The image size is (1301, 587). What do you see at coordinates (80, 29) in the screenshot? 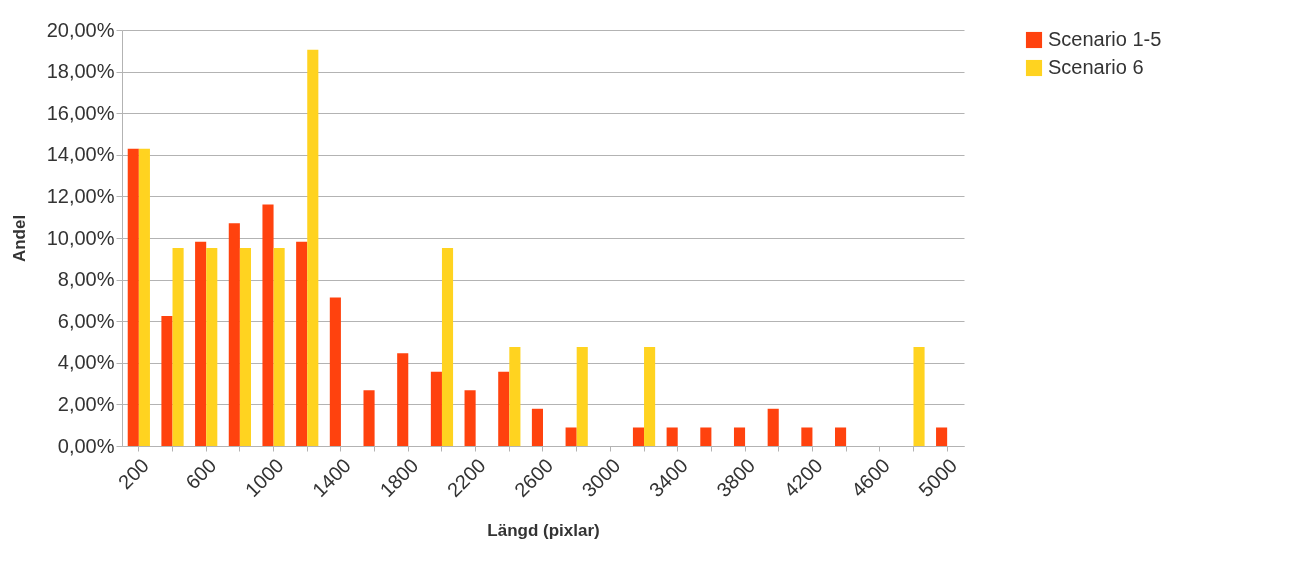
I see `y-tick-label: 20,00%` at bounding box center [80, 29].